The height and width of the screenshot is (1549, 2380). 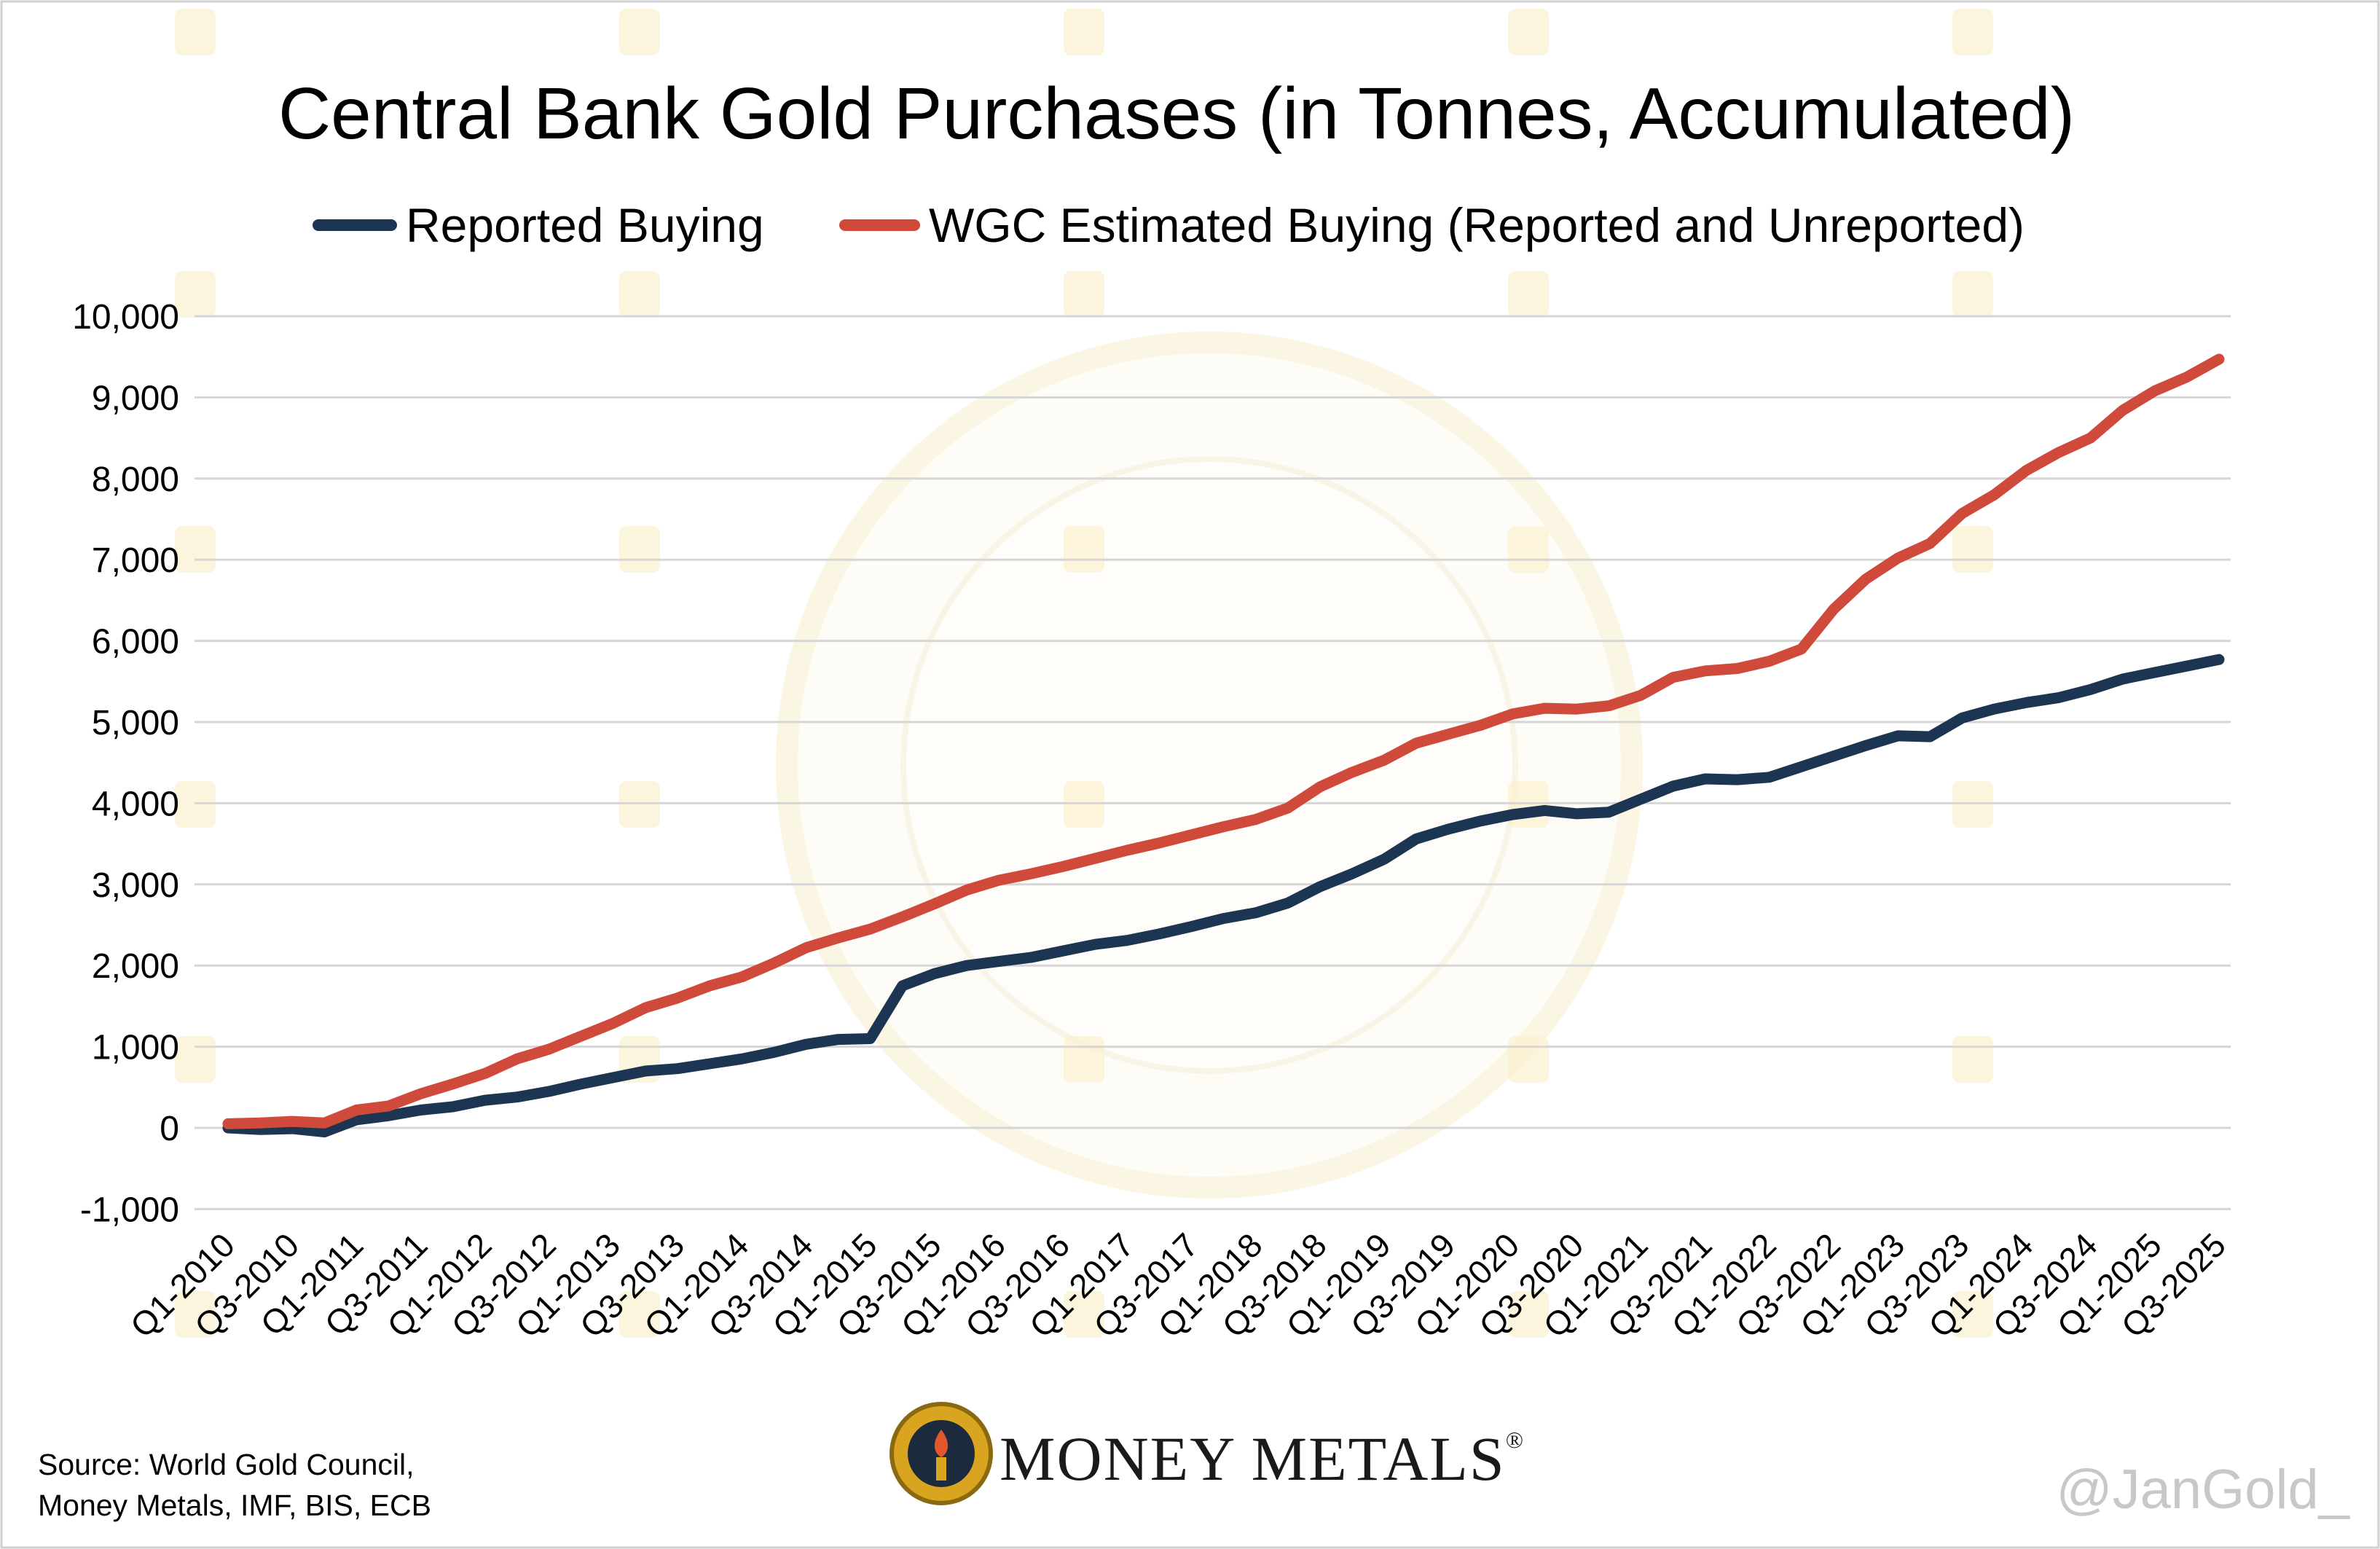 What do you see at coordinates (1252, 1459) in the screenshot?
I see `brand-name-text: Money Metals` at bounding box center [1252, 1459].